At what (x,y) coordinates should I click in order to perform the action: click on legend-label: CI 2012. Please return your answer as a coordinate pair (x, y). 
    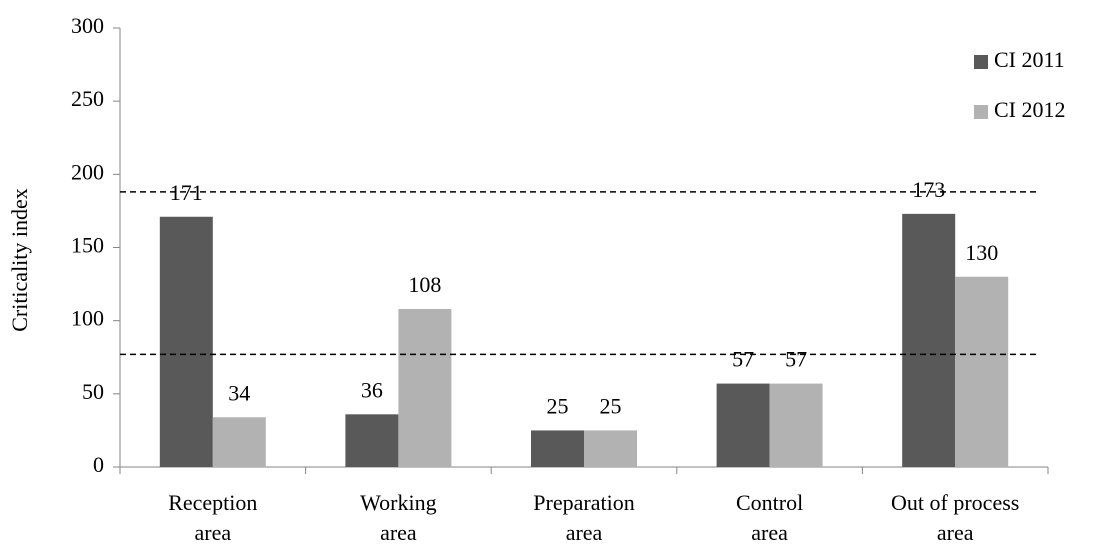
    Looking at the image, I should click on (1030, 109).